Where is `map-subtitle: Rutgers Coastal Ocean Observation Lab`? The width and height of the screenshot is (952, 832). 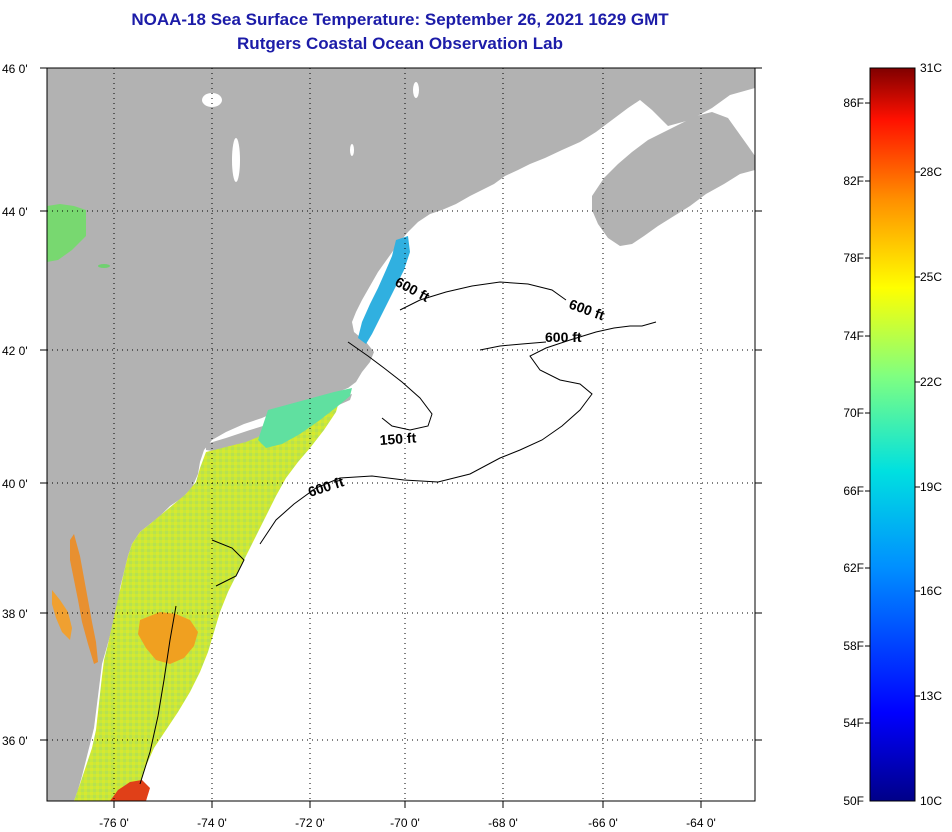
map-subtitle: Rutgers Coastal Ocean Observation Lab is located at coordinates (400, 43).